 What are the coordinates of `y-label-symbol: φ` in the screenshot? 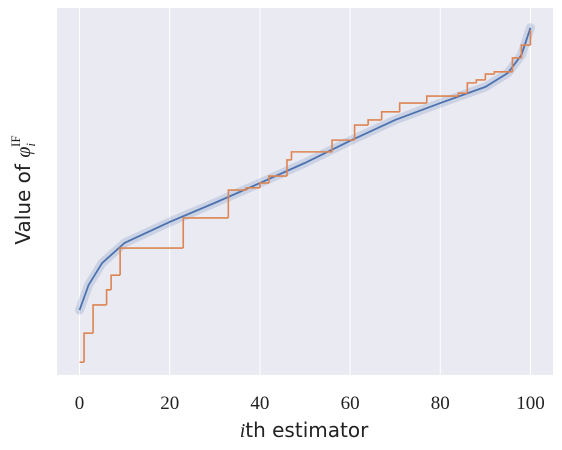 It's located at (24, 152).